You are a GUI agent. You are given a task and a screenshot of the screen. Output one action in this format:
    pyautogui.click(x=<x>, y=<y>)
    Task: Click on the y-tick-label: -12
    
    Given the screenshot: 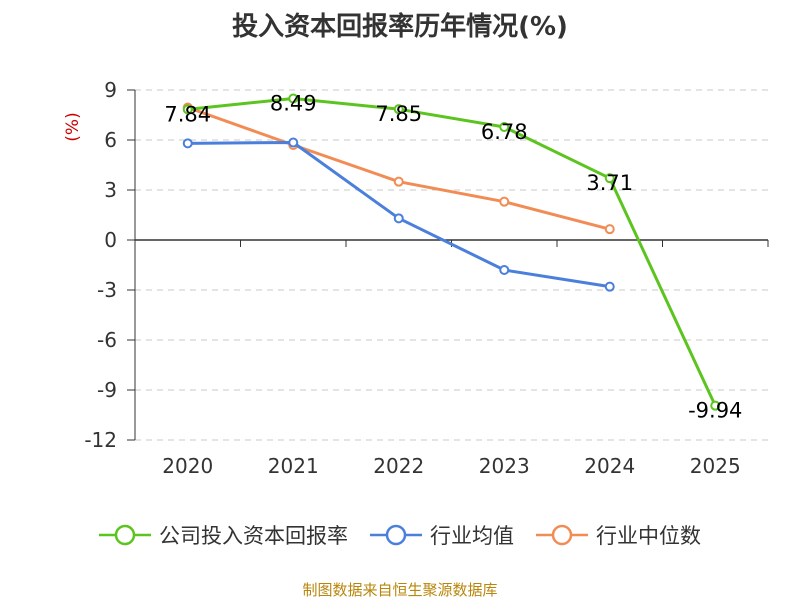 What is the action you would take?
    pyautogui.click(x=100, y=440)
    